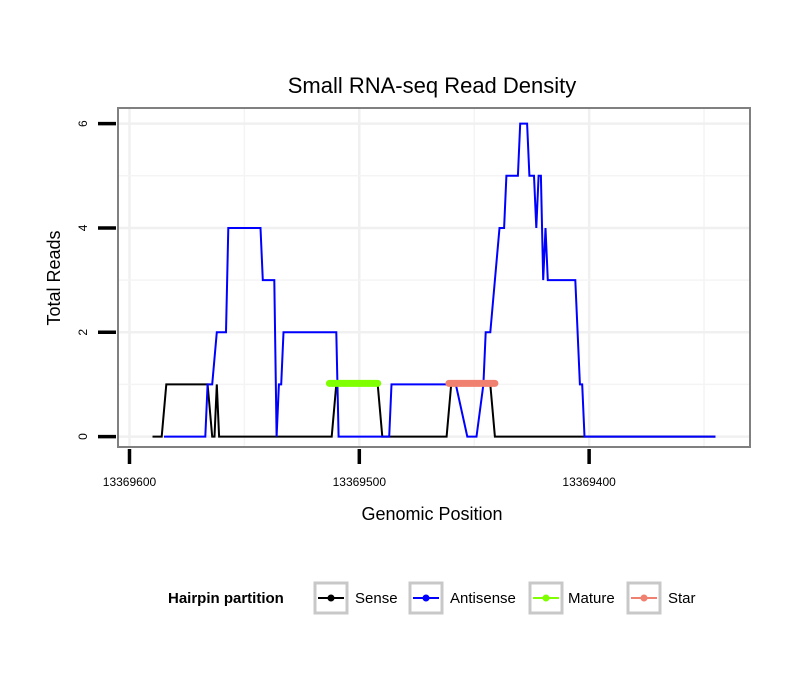  What do you see at coordinates (83, 123) in the screenshot?
I see `y-tick-label-3: 6` at bounding box center [83, 123].